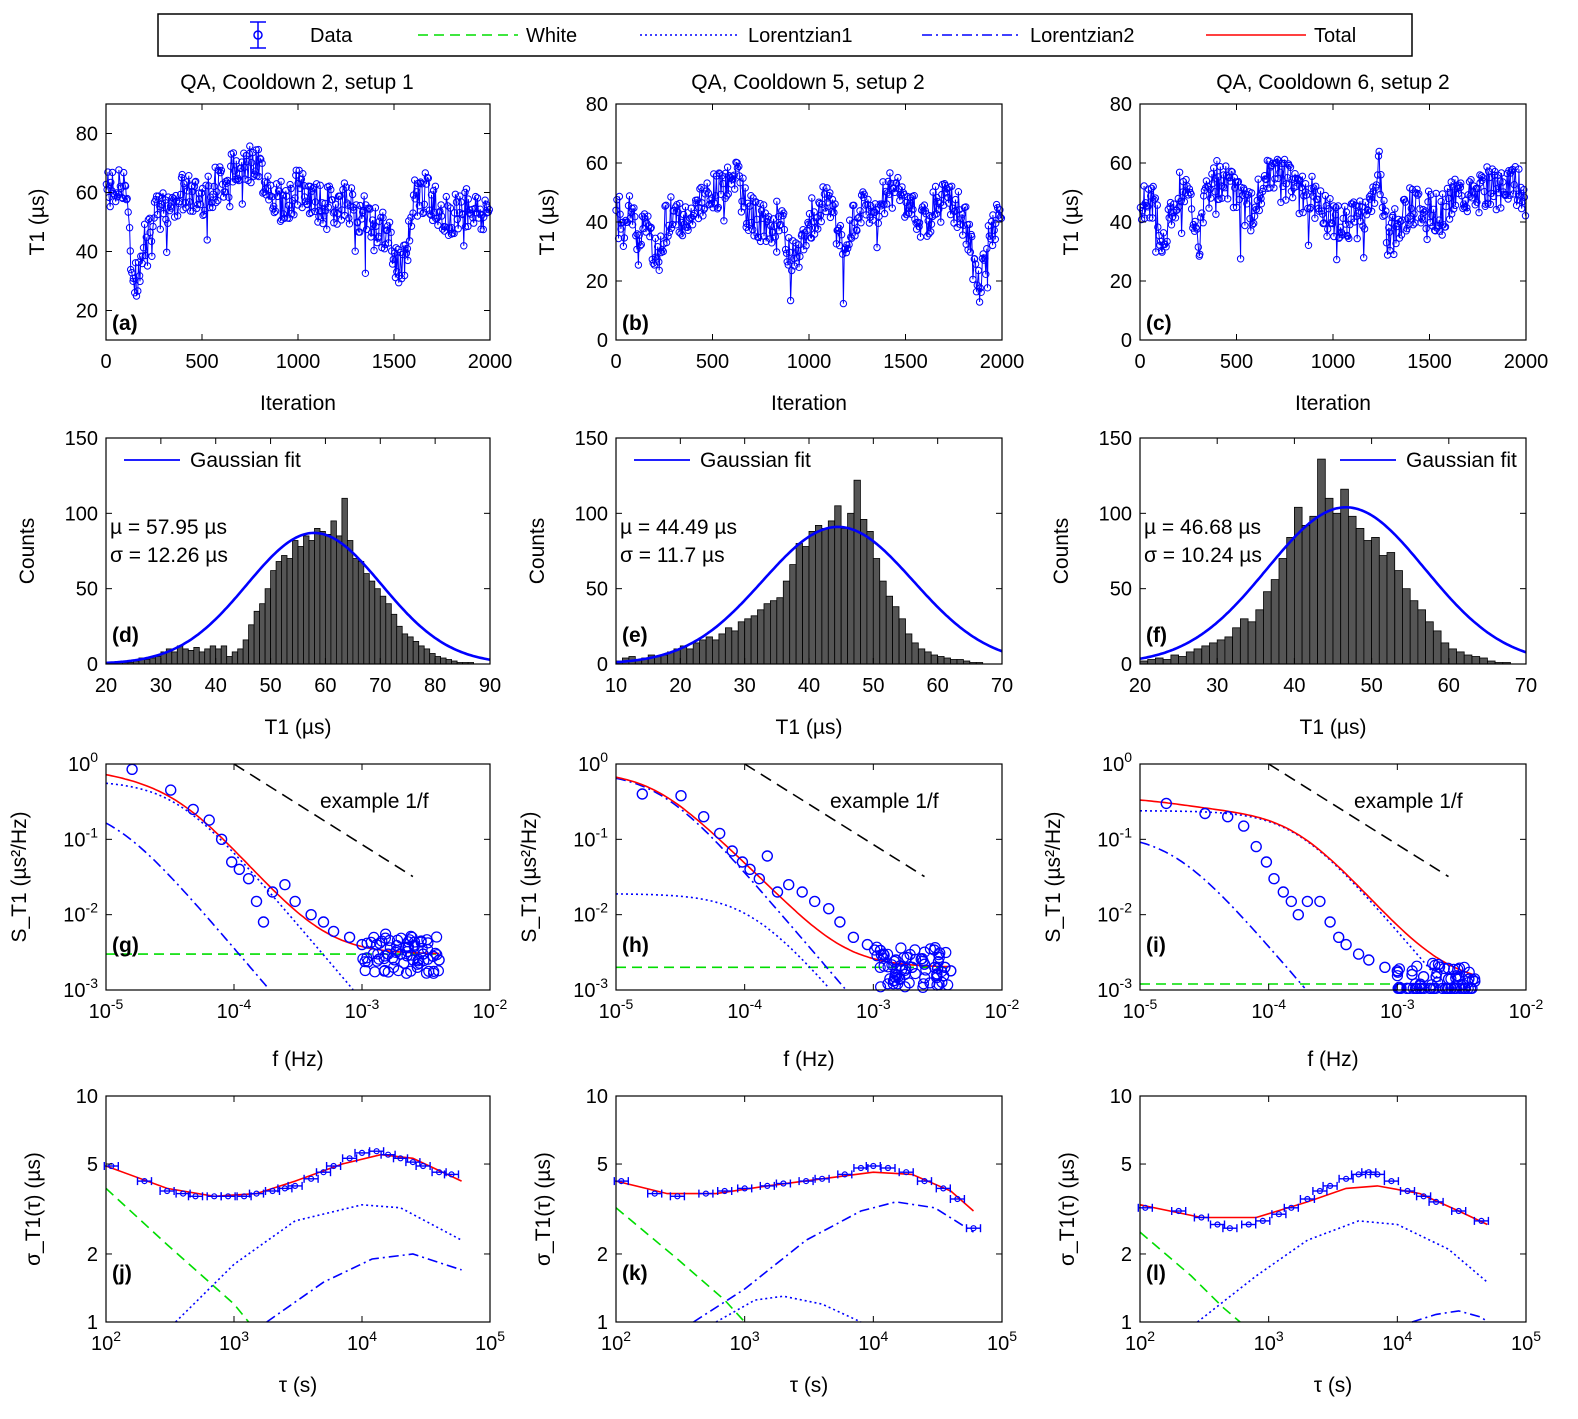  I want to click on x-tick-label-b-0: 0, so click(615, 362).